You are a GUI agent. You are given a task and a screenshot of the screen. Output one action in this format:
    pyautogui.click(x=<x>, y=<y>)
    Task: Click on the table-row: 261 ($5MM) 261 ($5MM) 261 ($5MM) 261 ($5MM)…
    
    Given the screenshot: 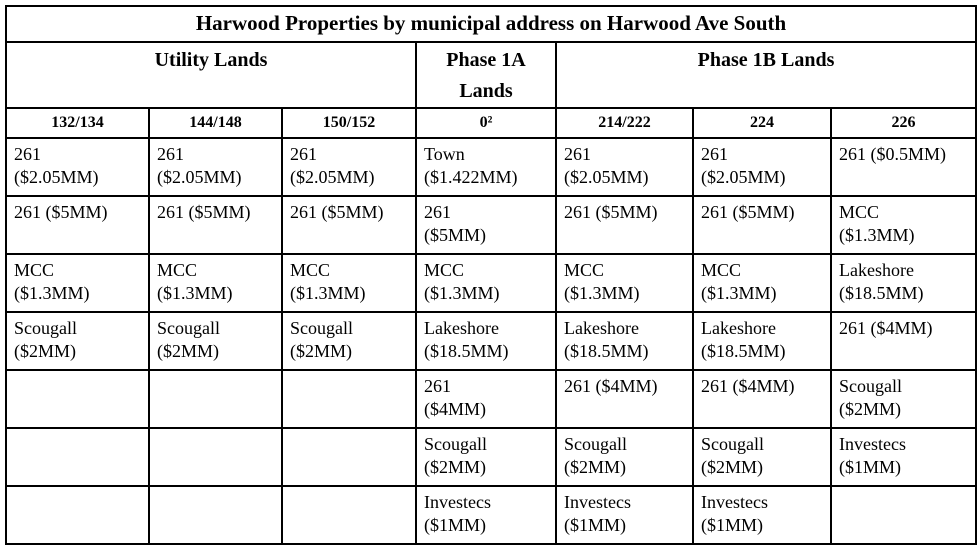 What is the action you would take?
    pyautogui.click(x=491, y=225)
    